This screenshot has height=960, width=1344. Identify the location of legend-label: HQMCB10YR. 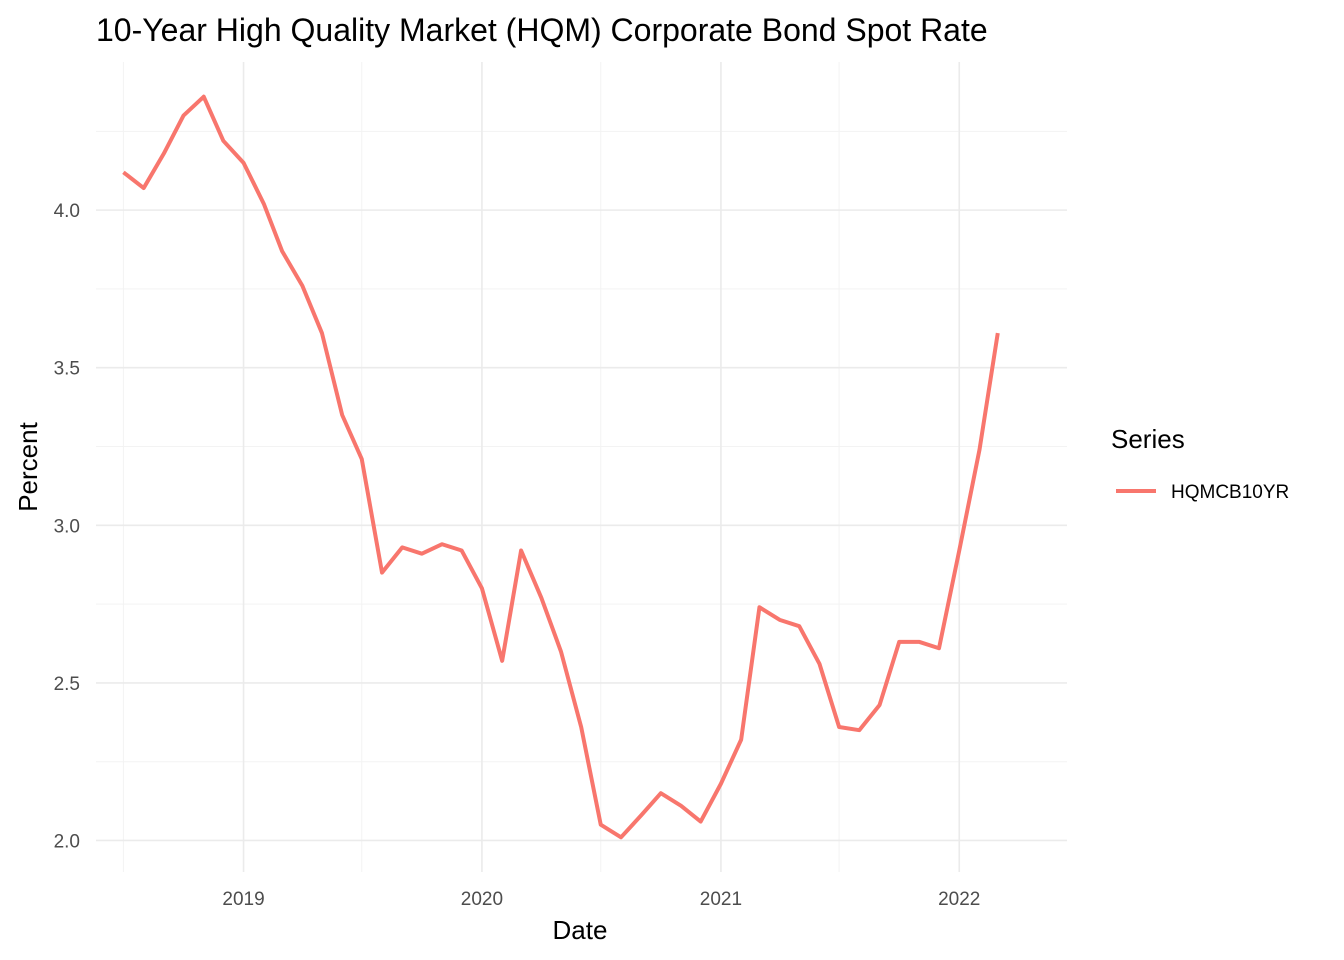
(1230, 492).